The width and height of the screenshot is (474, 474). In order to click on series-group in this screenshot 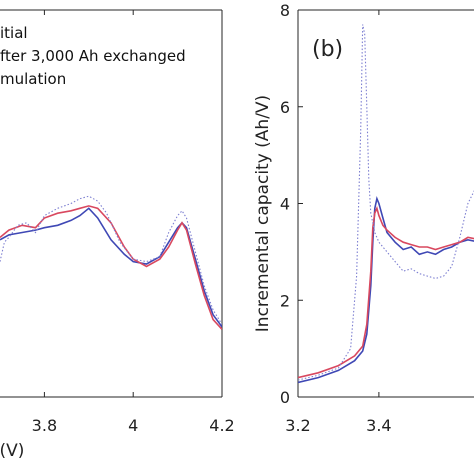, I will do `click(111, 262)`.